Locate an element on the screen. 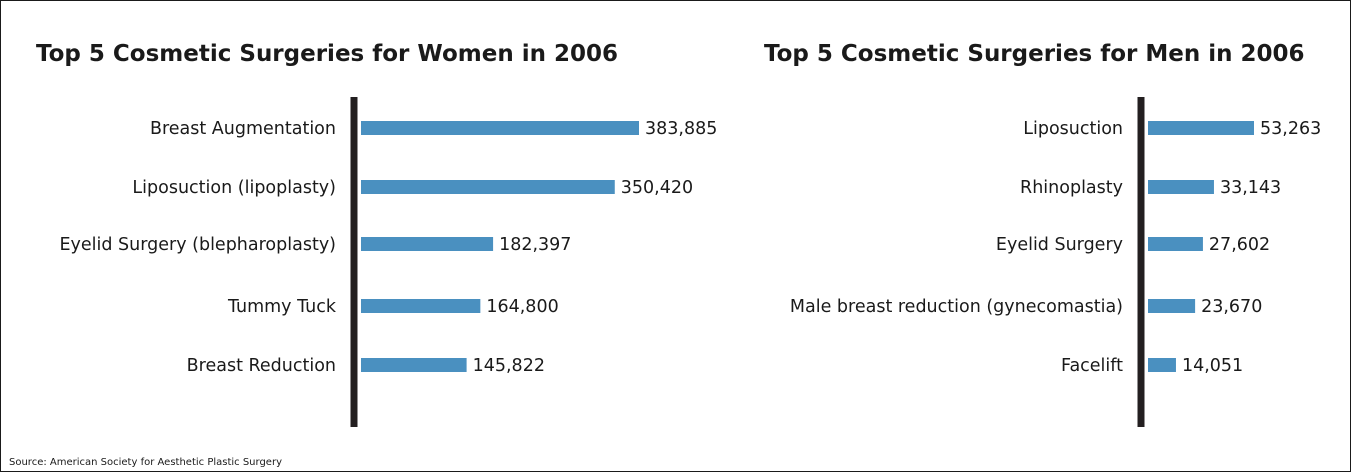 This screenshot has width=1351, height=473. men-value-label: 53,263 is located at coordinates (1290, 129).